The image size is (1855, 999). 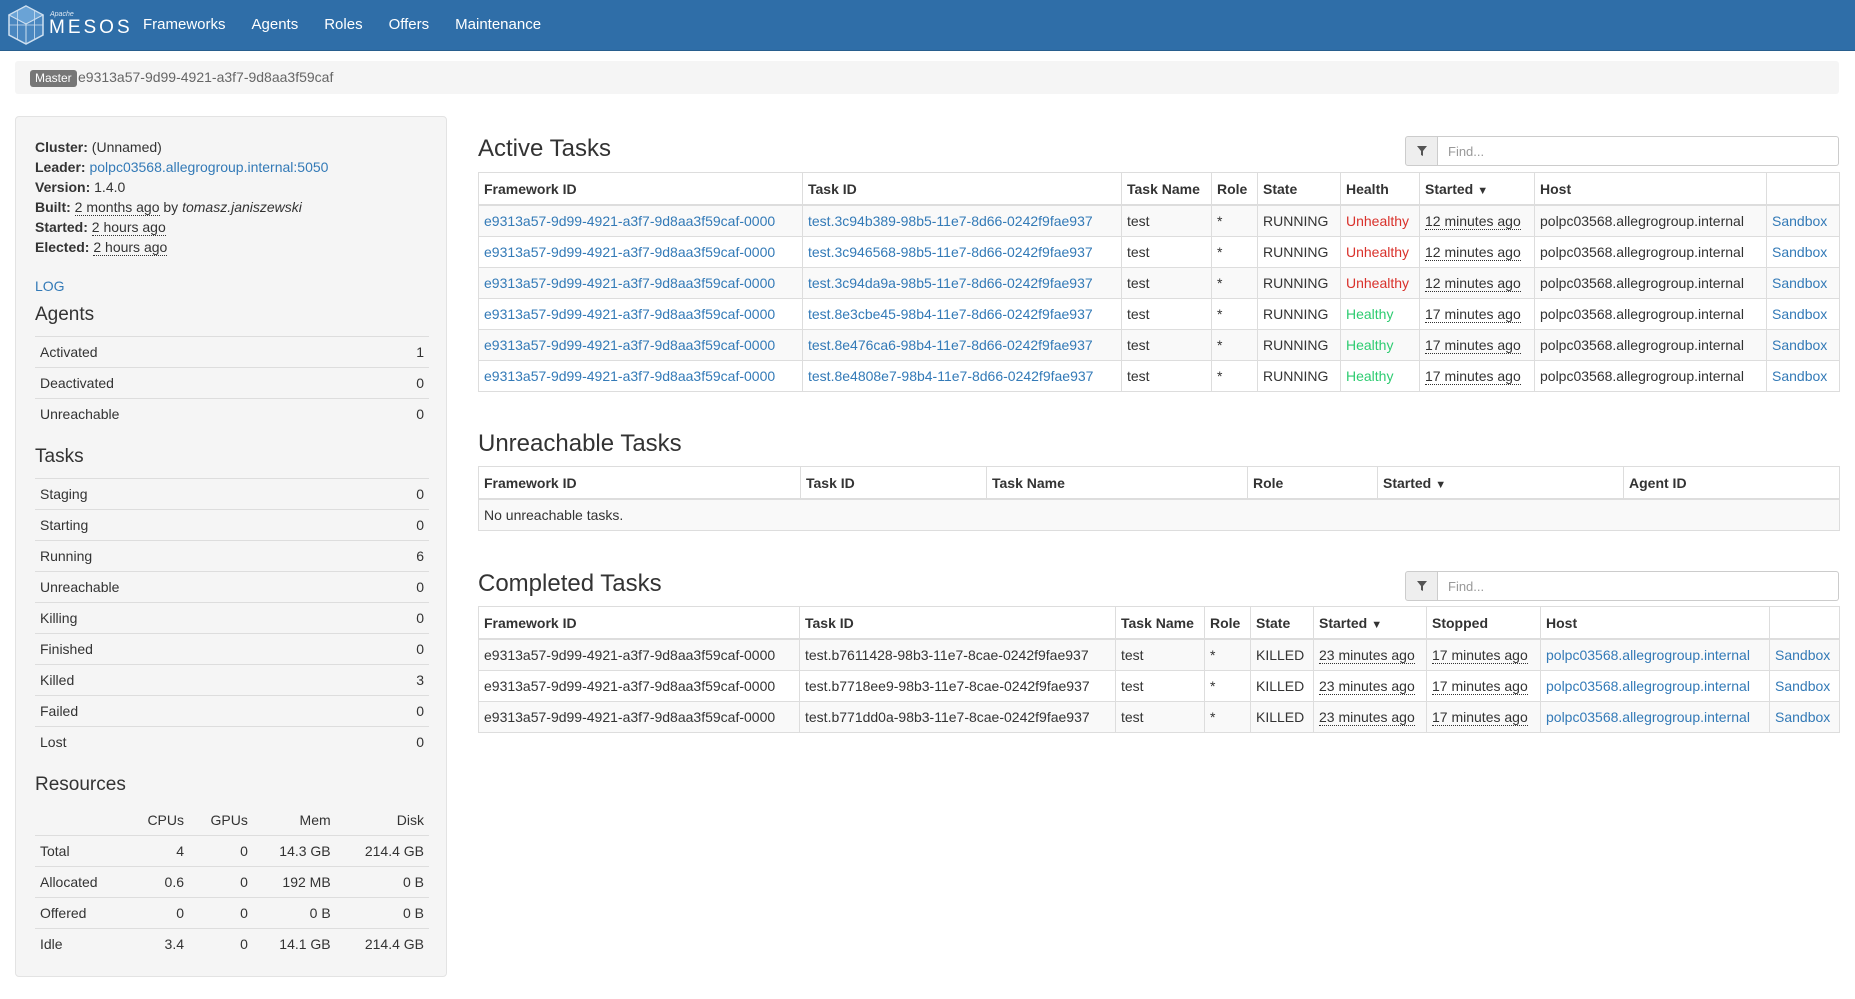 What do you see at coordinates (1441, 484) in the screenshot?
I see `sort-desc-icon: ▼` at bounding box center [1441, 484].